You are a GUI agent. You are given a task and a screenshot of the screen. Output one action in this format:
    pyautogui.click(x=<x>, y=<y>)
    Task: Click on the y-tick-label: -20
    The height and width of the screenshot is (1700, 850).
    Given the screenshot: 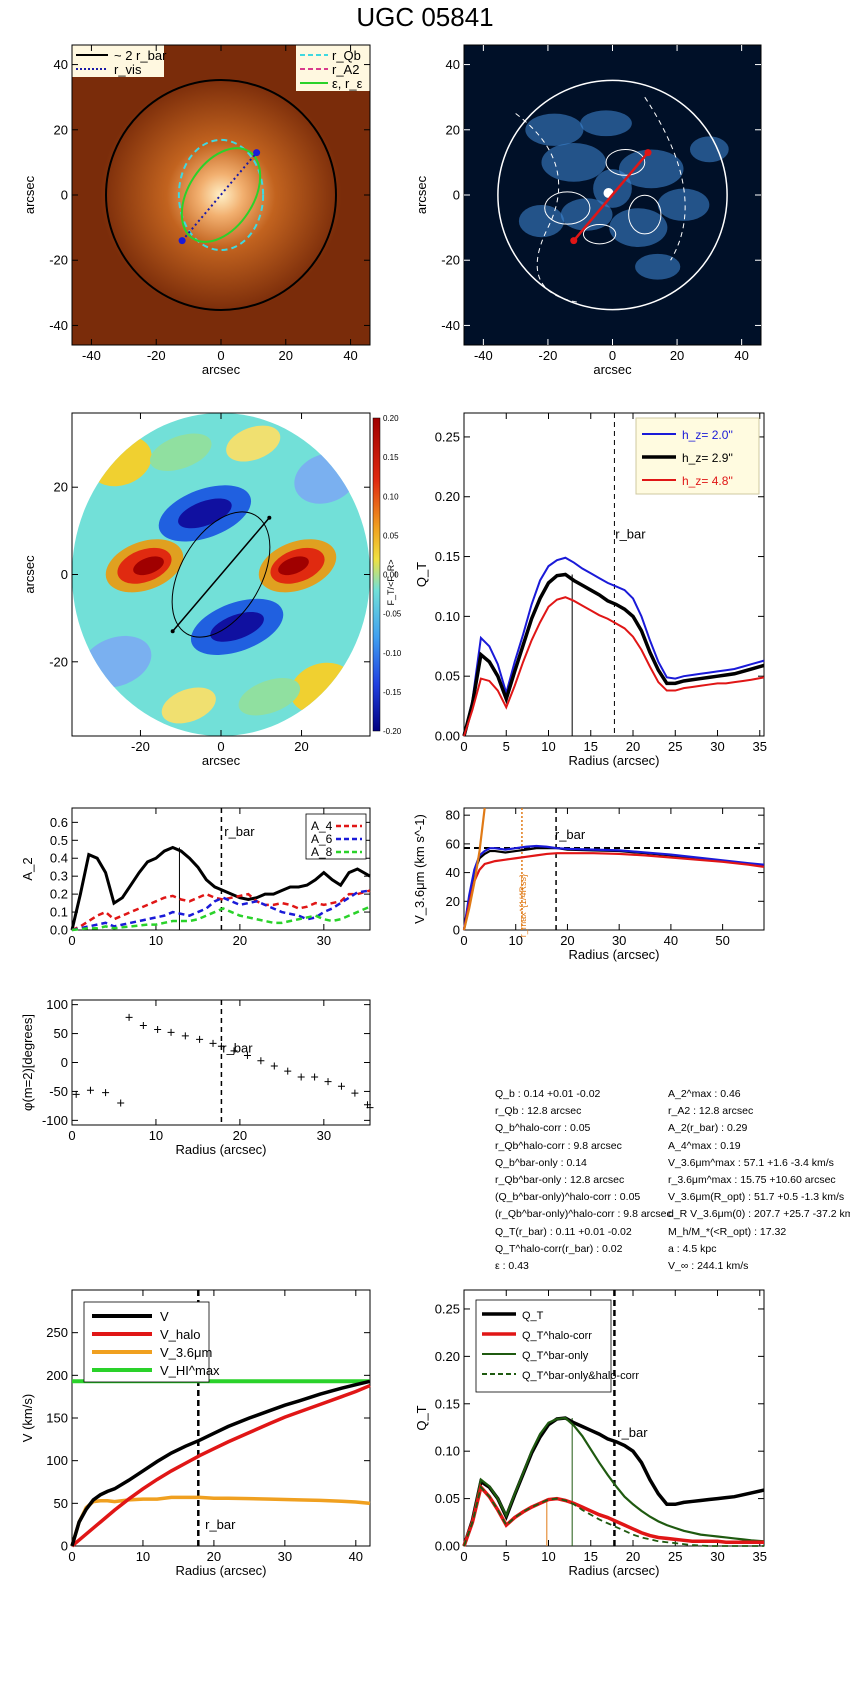 What is the action you would take?
    pyautogui.click(x=450, y=260)
    